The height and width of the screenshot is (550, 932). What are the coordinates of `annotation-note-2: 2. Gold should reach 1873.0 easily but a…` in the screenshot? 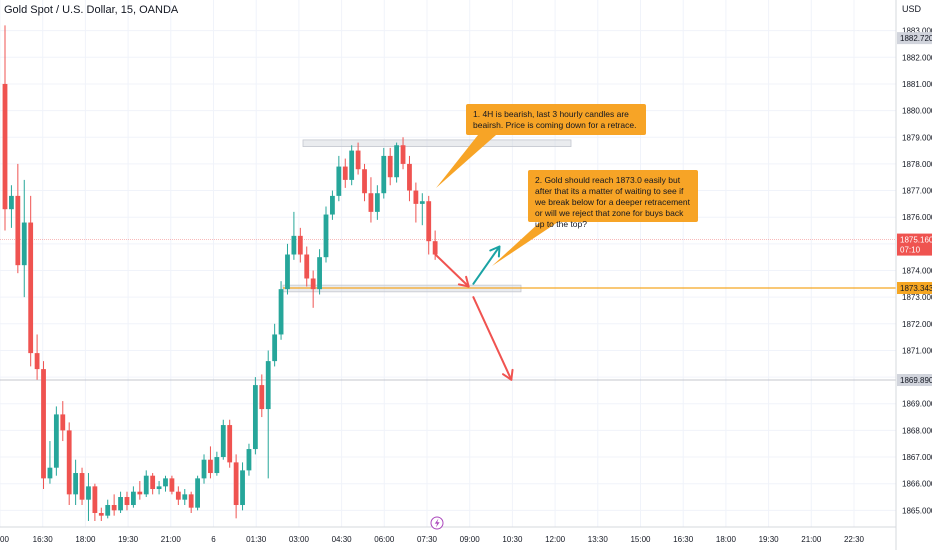 It's located at (613, 199).